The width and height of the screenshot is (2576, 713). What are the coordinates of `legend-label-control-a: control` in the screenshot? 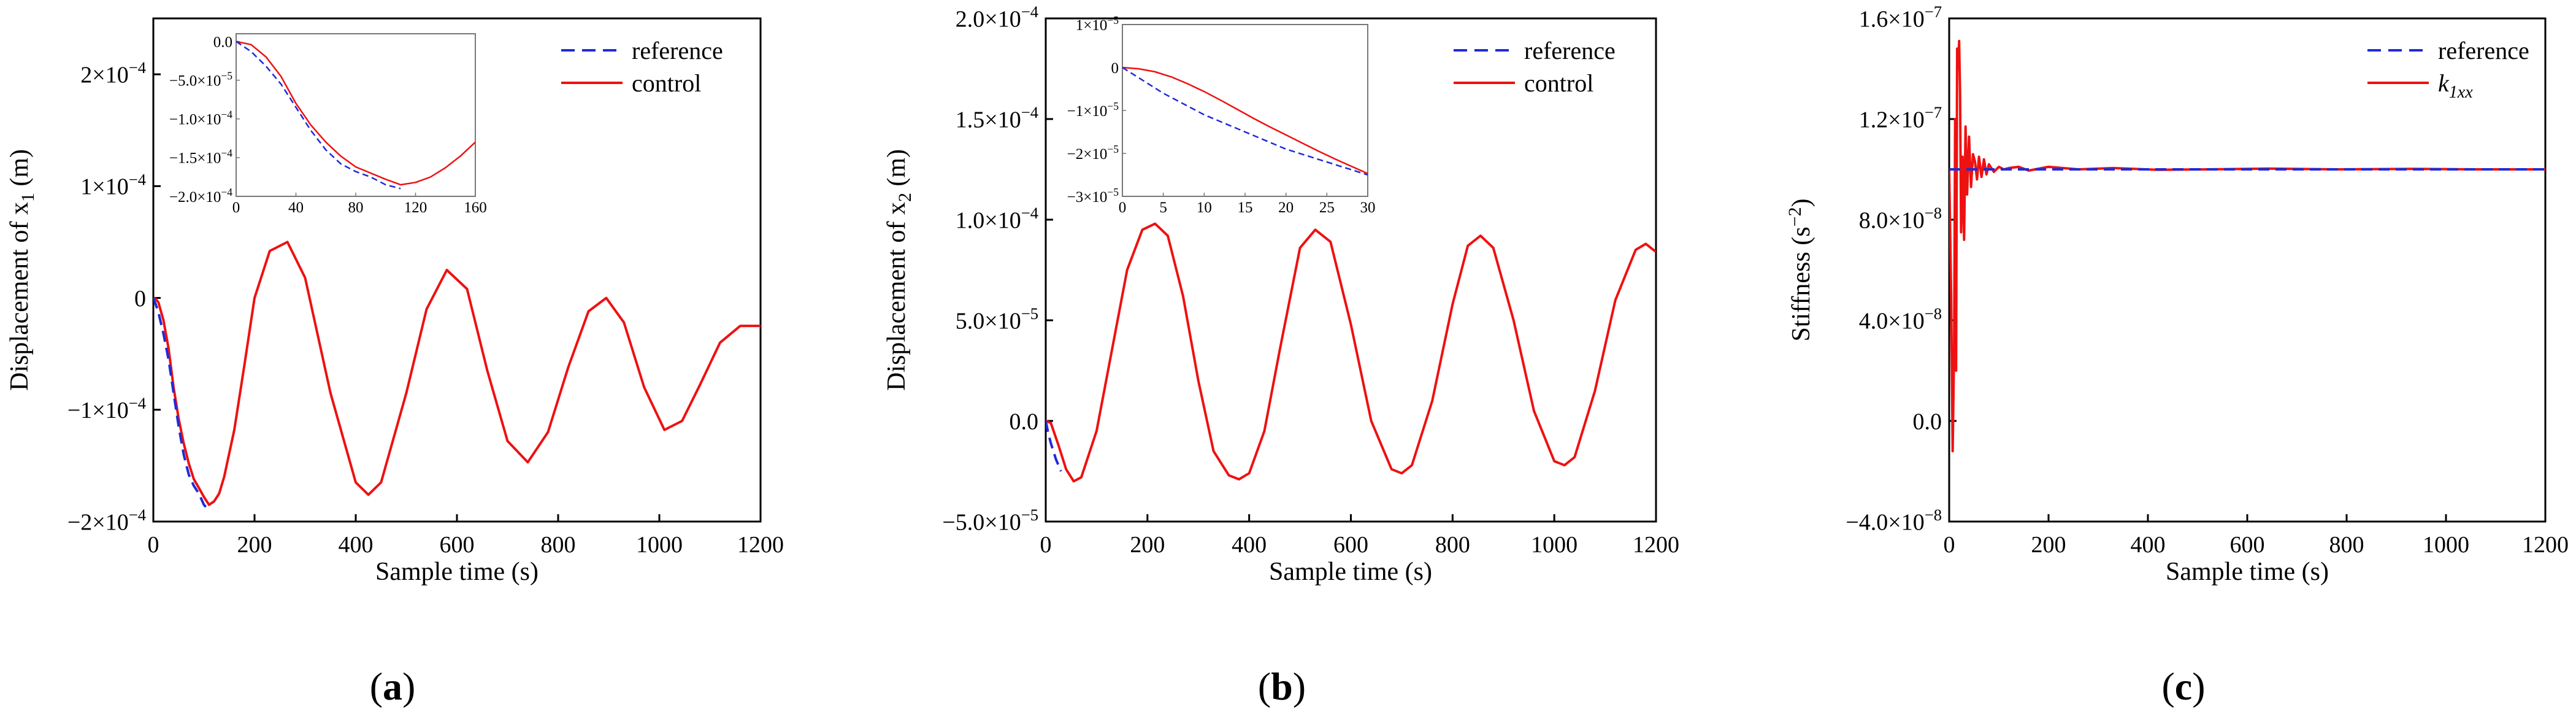 It's located at (666, 83).